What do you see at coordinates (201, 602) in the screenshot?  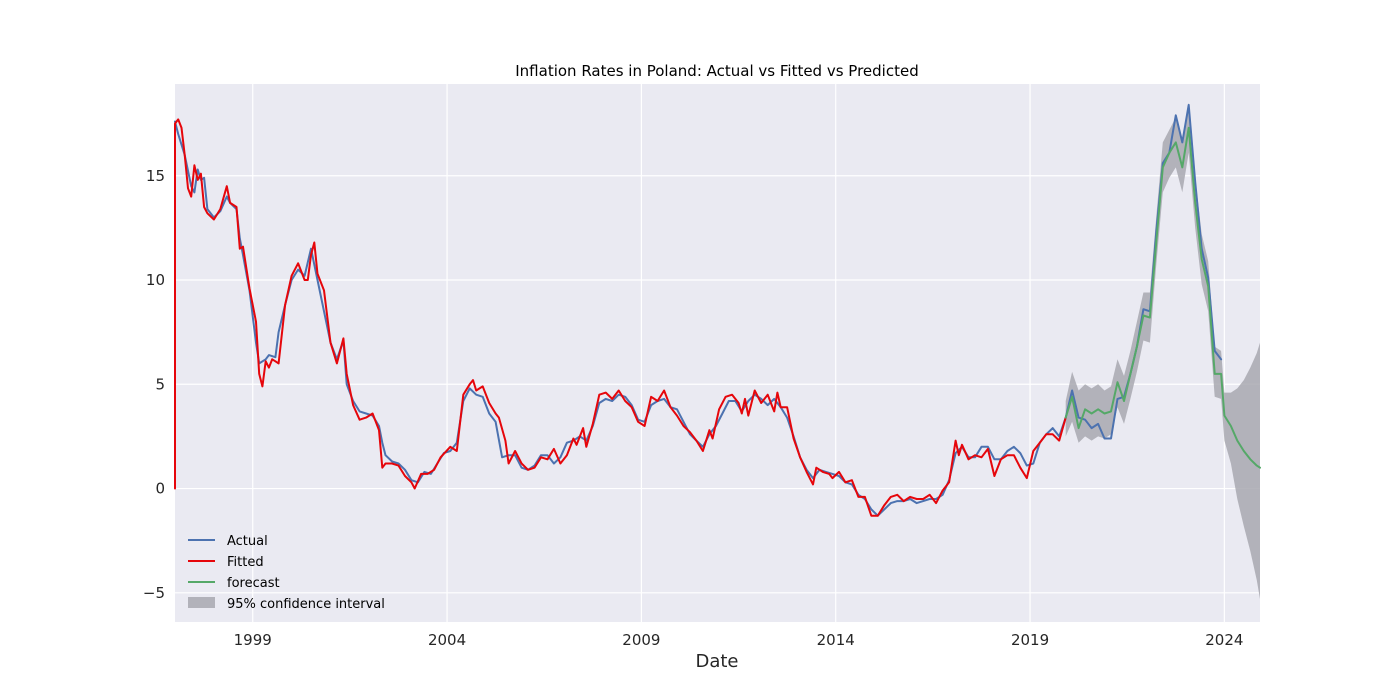 I see `legend-swatch-ci` at bounding box center [201, 602].